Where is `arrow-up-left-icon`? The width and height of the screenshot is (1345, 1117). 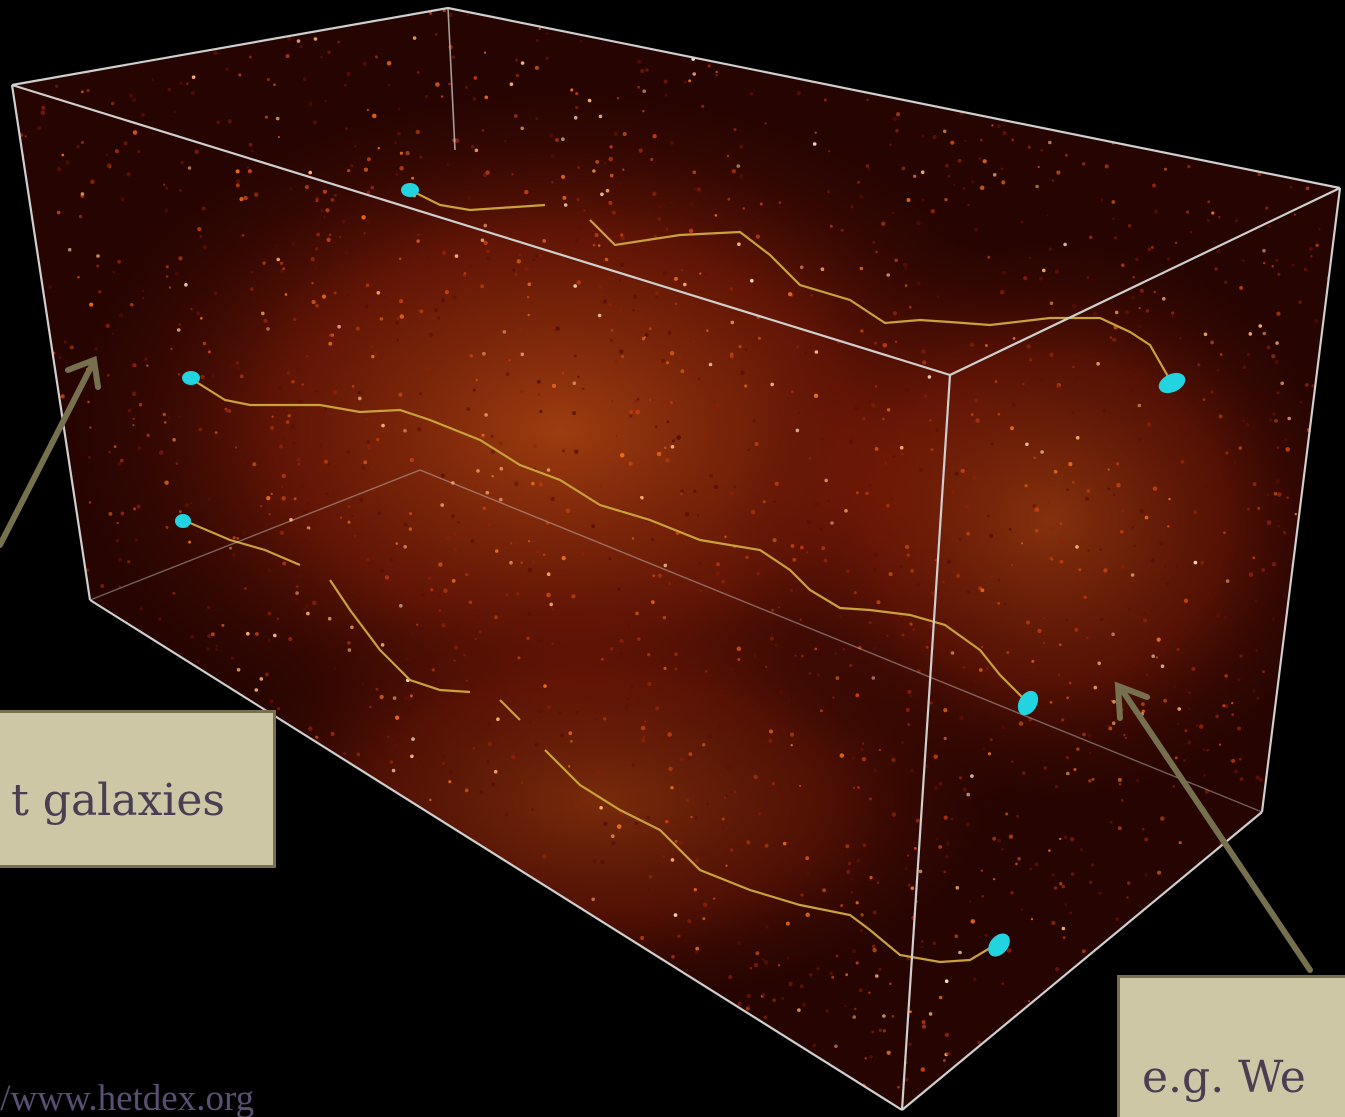
arrow-up-left-icon is located at coordinates (1213, 827).